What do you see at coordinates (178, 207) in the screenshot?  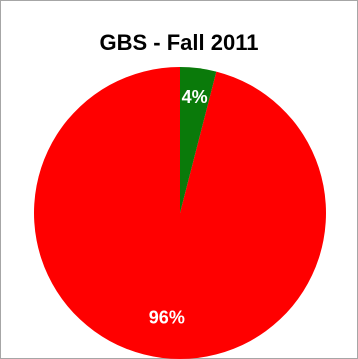 I see `pie-labels: 96% 4%` at bounding box center [178, 207].